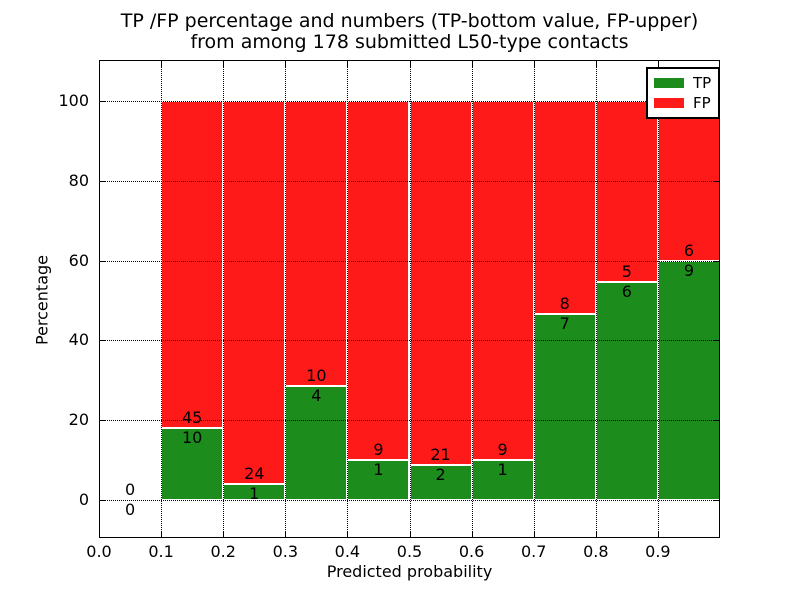 The height and width of the screenshot is (600, 800). Describe the element at coordinates (73, 101) in the screenshot. I see `y-tick-label: 100` at that location.